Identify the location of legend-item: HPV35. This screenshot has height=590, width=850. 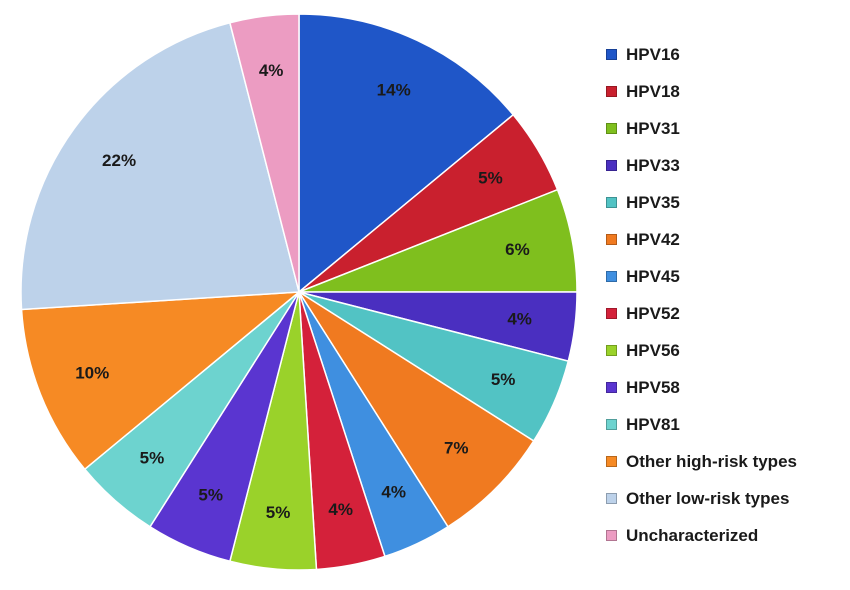
(701, 202).